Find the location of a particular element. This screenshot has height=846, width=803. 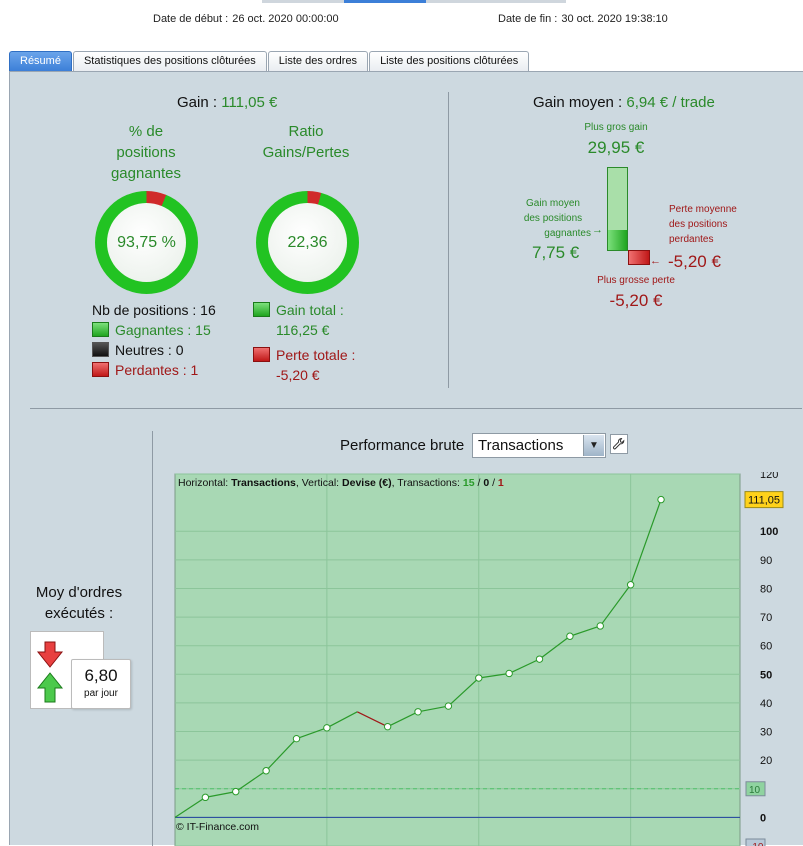

average-loser-label: Perte moyenne des positions perdantes is located at coordinates (709, 224).